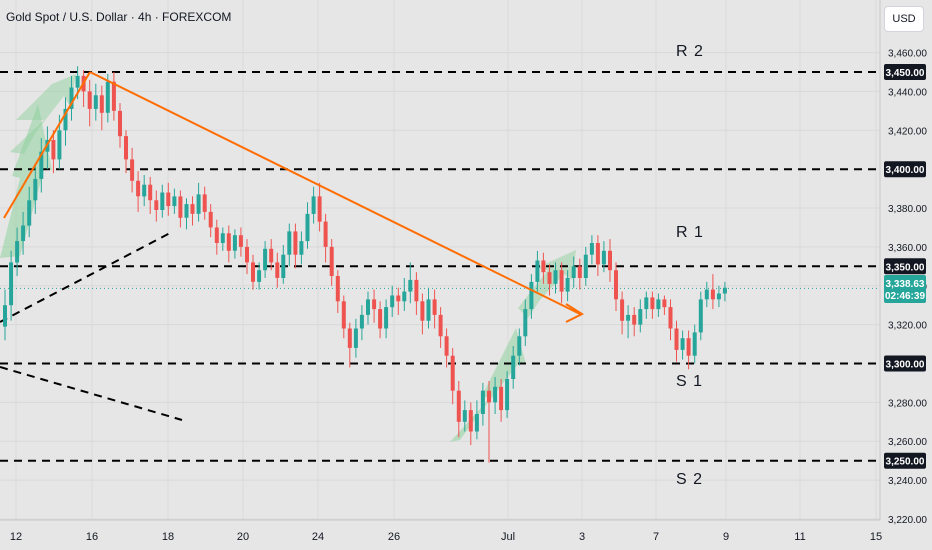 This screenshot has width=932, height=550. I want to click on price-tick-label: 3,440.00, so click(907, 92).